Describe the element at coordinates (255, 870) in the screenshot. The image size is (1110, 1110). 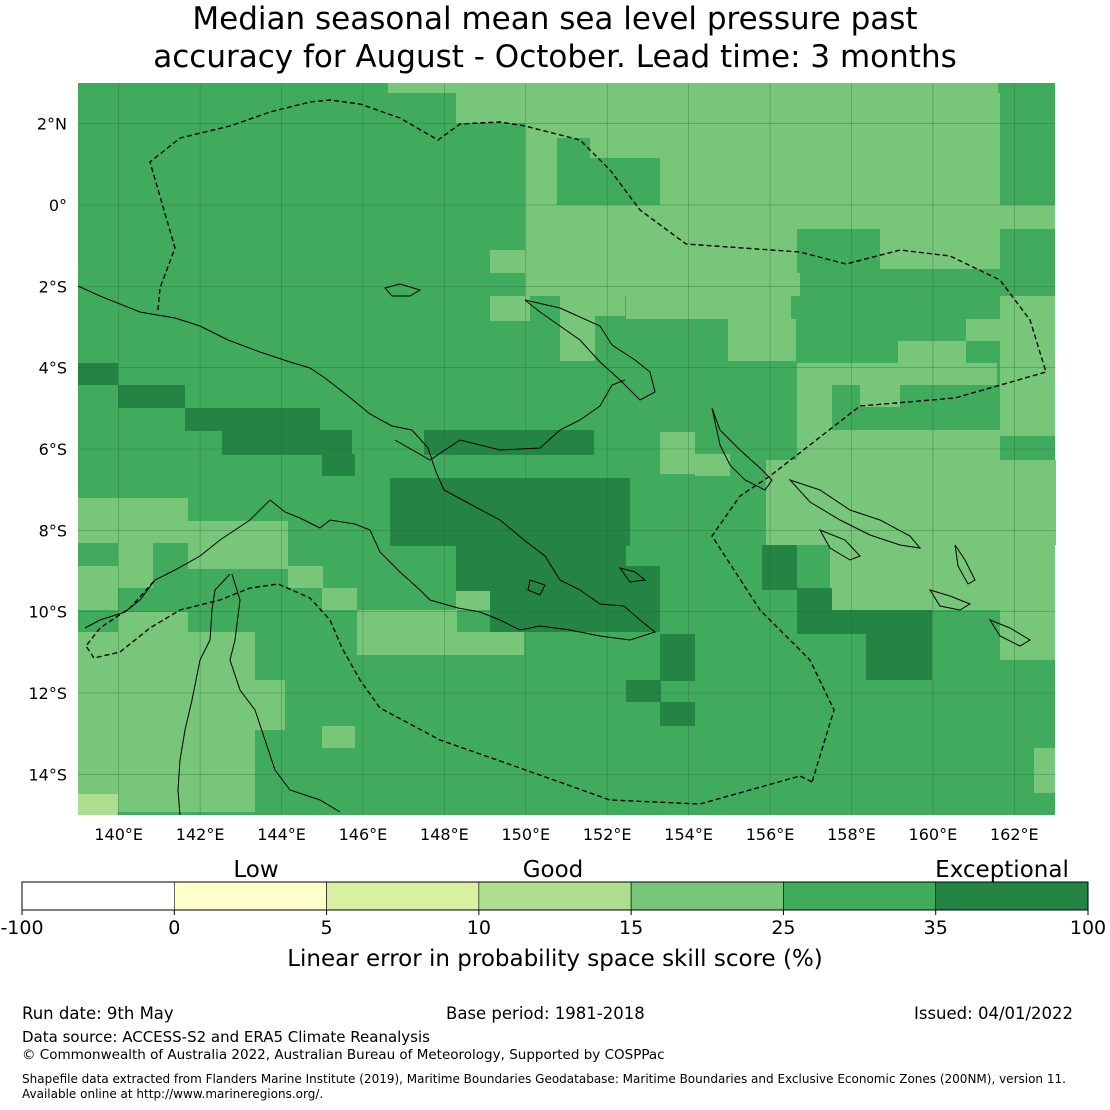
I see `category-label: Low` at that location.